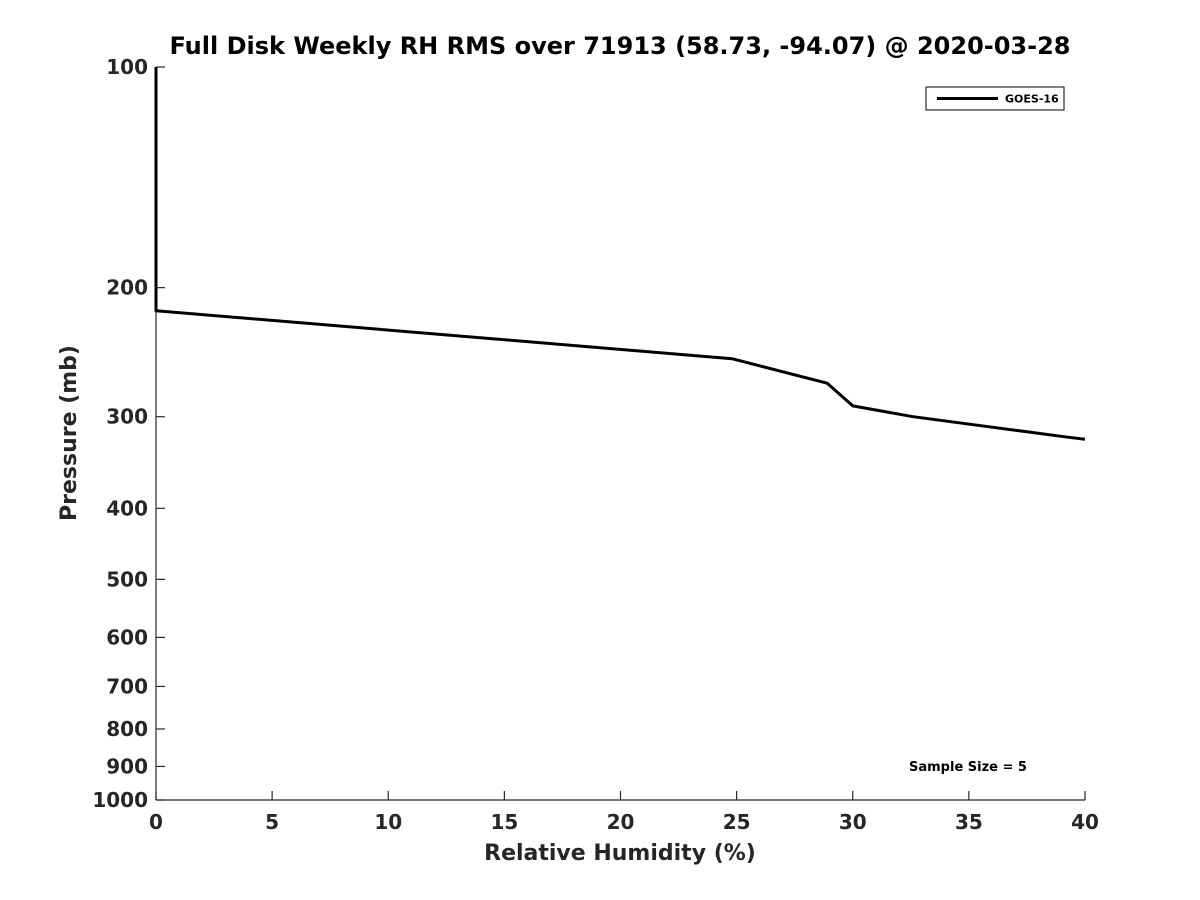 This screenshot has height=900, width=1200. What do you see at coordinates (127, 729) in the screenshot?
I see `y-tick-label: 800` at bounding box center [127, 729].